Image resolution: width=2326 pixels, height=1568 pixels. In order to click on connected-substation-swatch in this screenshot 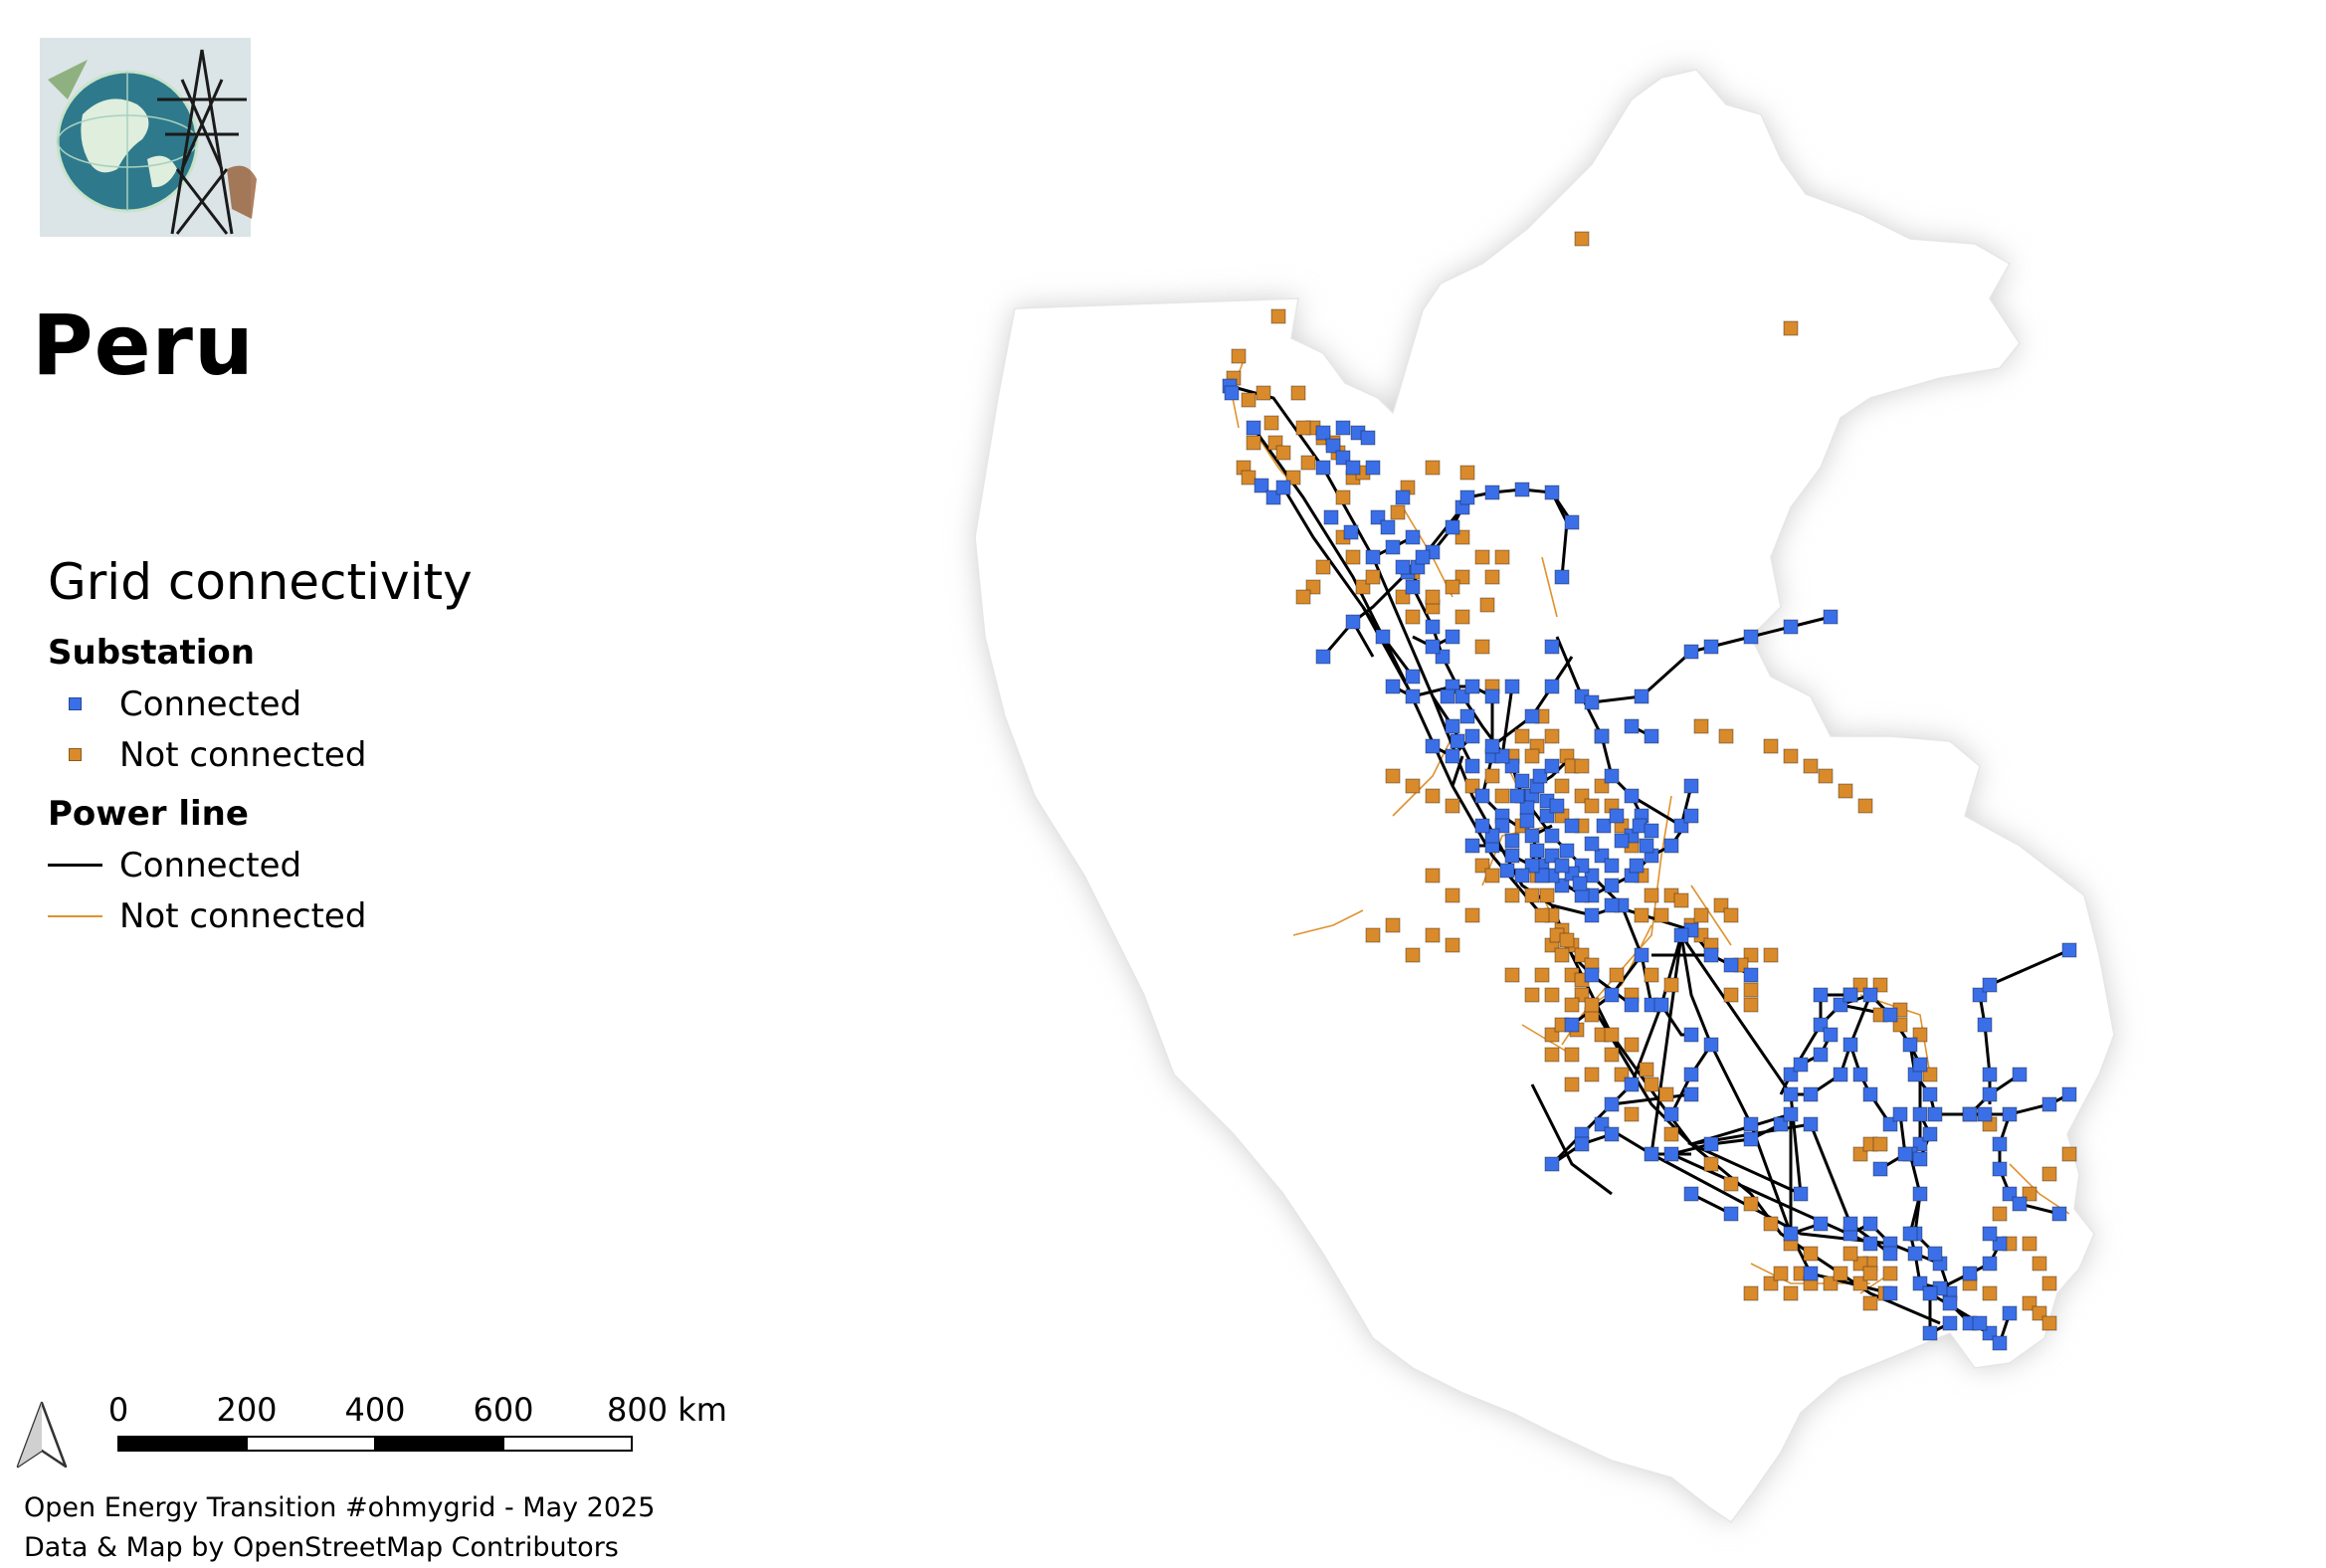, I will do `click(75, 703)`.